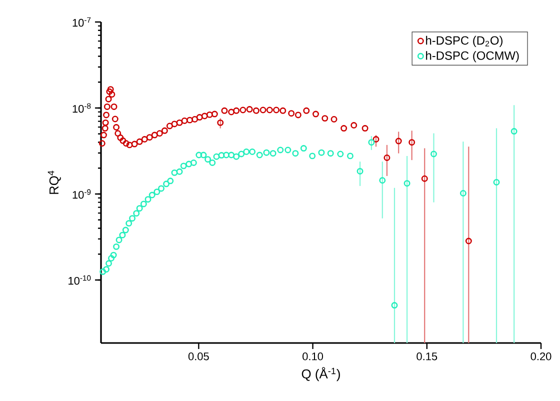 Image resolution: width=560 pixels, height=401 pixels. I want to click on x-tick-label: 0.05, so click(198, 356).